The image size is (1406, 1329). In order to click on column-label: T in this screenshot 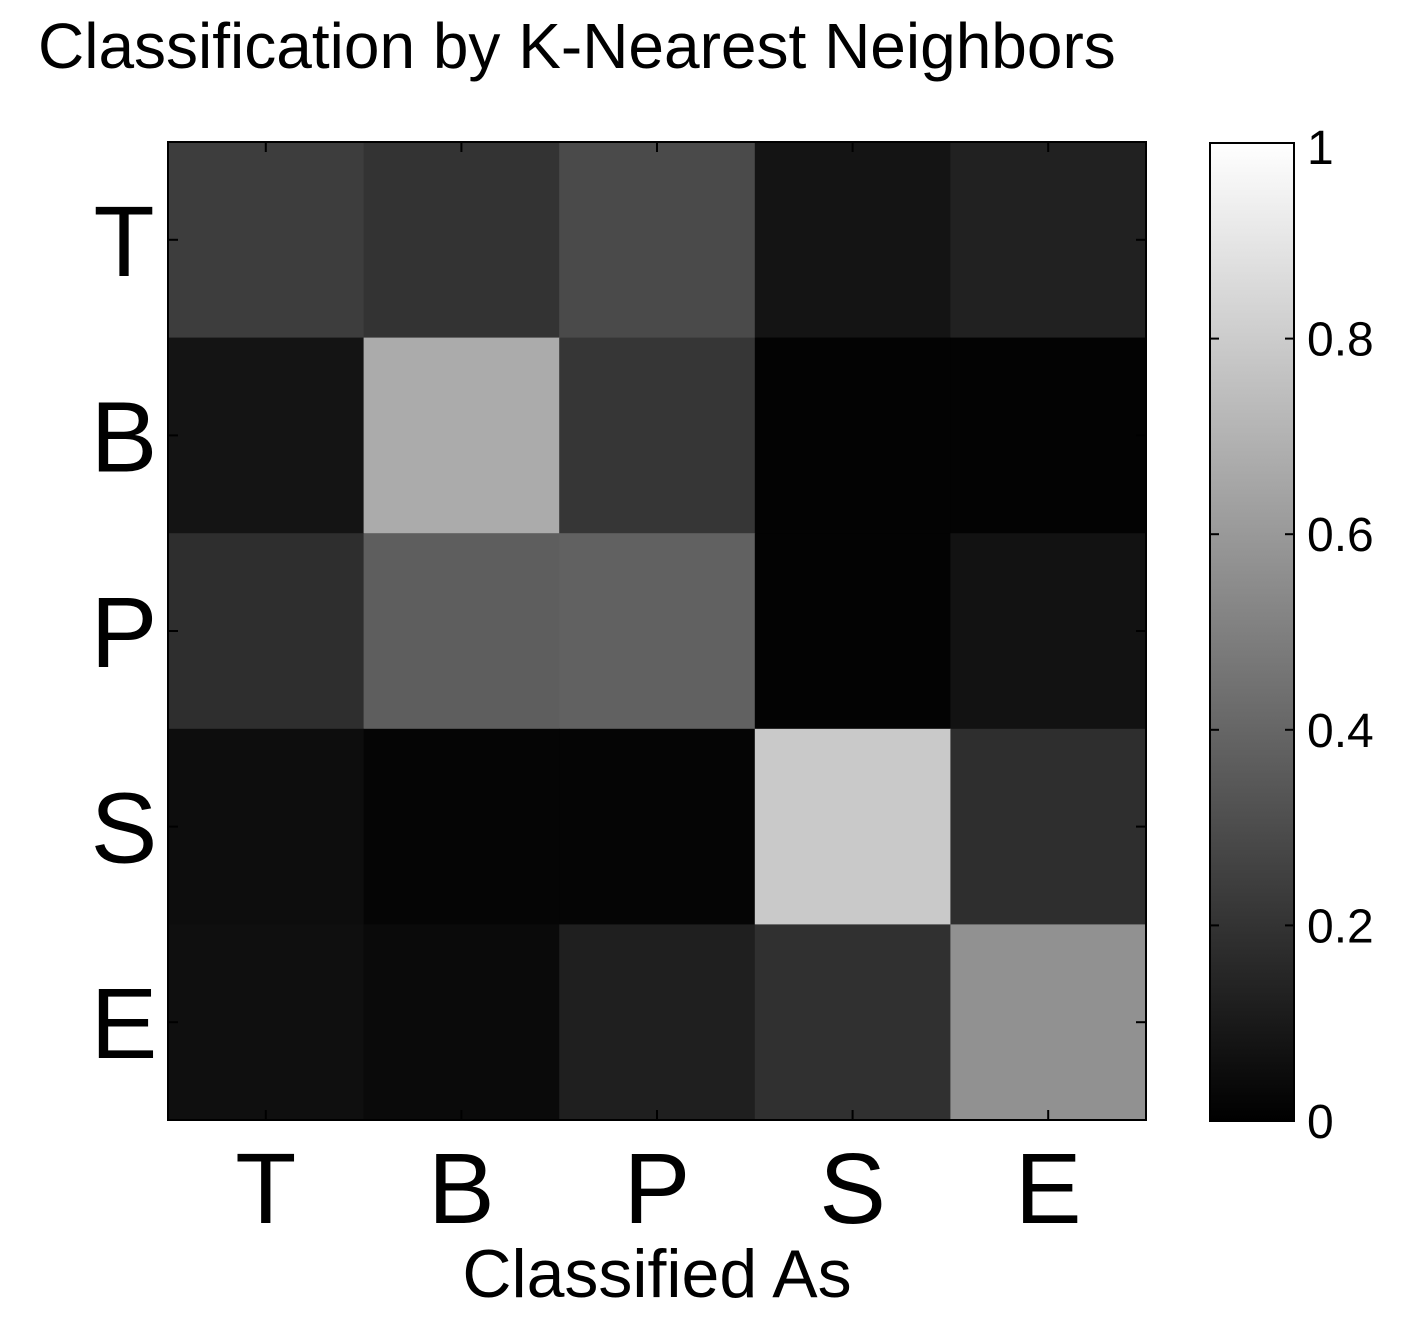, I will do `click(265, 1189)`.